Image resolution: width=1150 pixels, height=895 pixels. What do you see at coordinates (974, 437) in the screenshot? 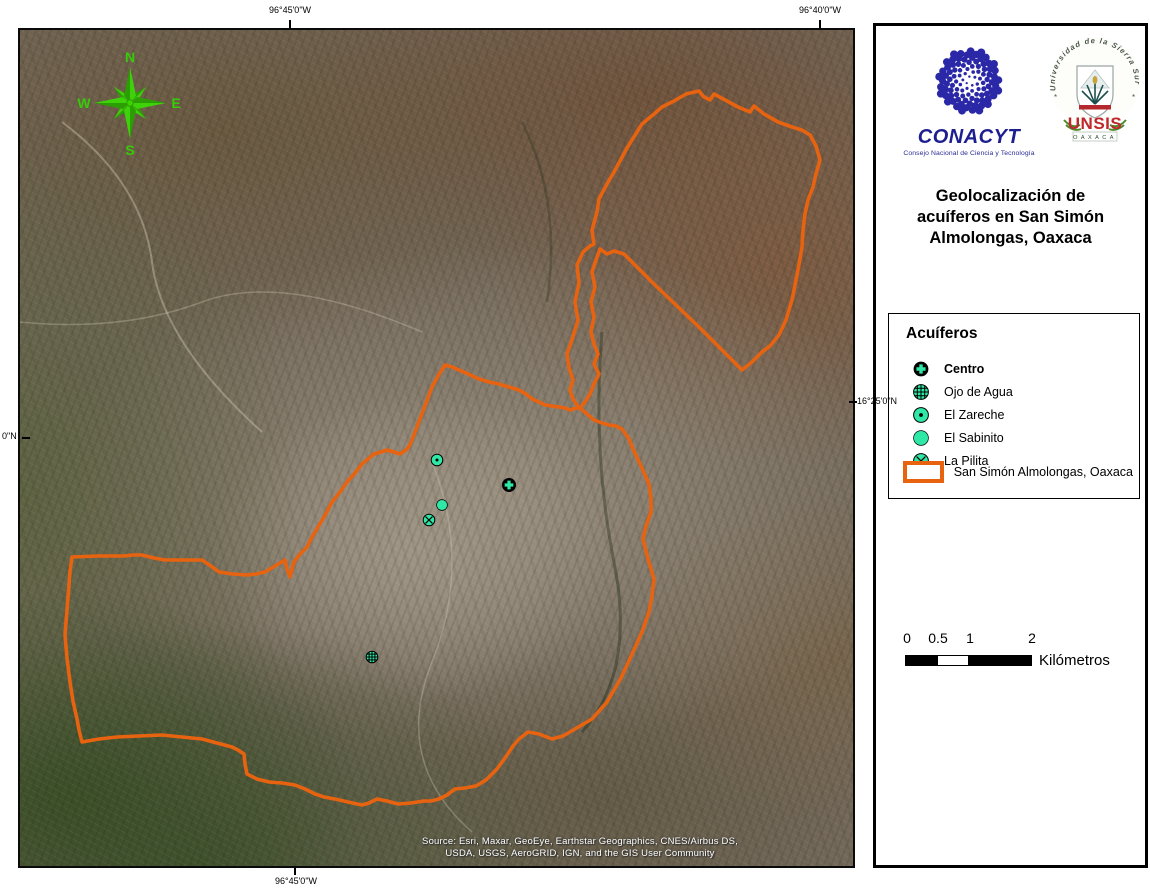
I see `legend-item-label: El Sabinito` at bounding box center [974, 437].